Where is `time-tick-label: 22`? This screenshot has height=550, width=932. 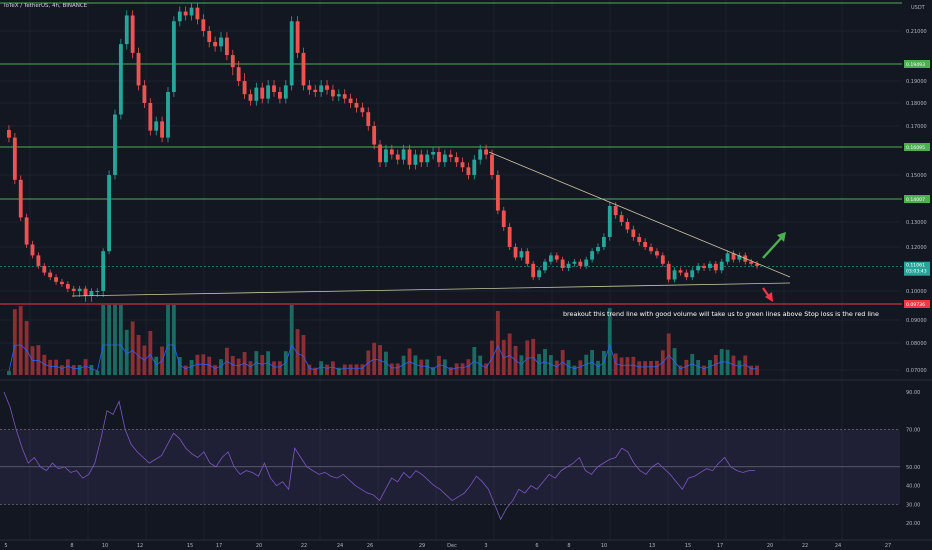 time-tick-label: 22 is located at coordinates (304, 546).